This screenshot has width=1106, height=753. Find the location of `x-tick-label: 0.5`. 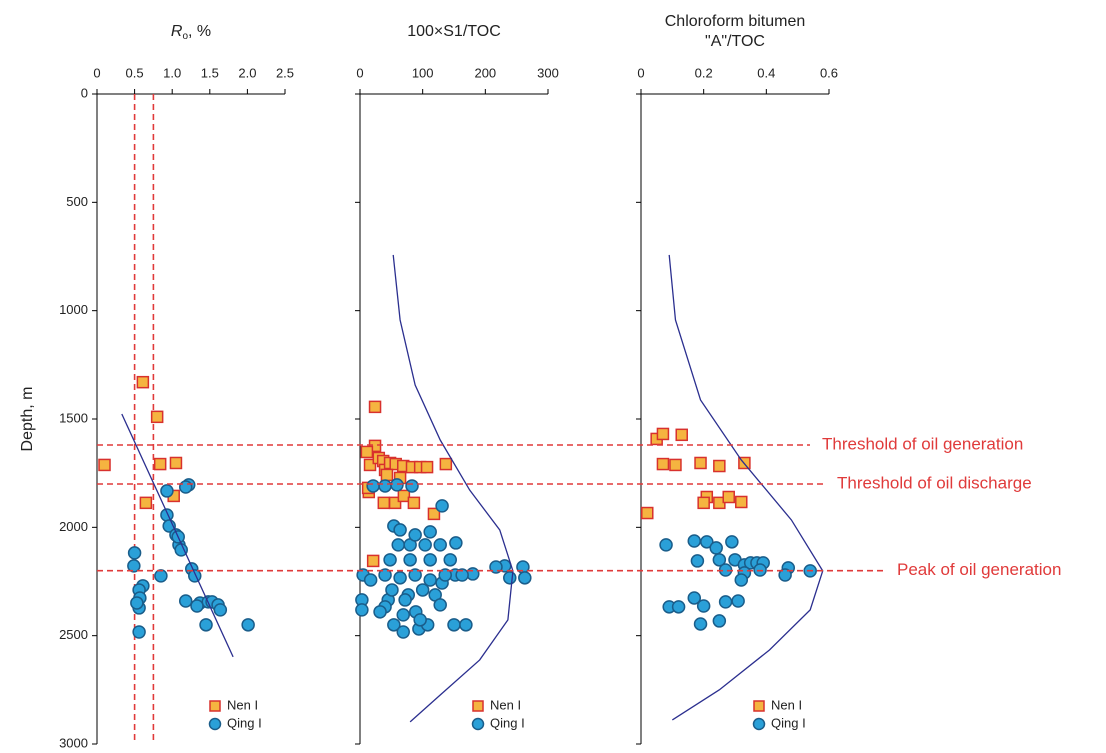

x-tick-label: 0.5 is located at coordinates (135, 72).